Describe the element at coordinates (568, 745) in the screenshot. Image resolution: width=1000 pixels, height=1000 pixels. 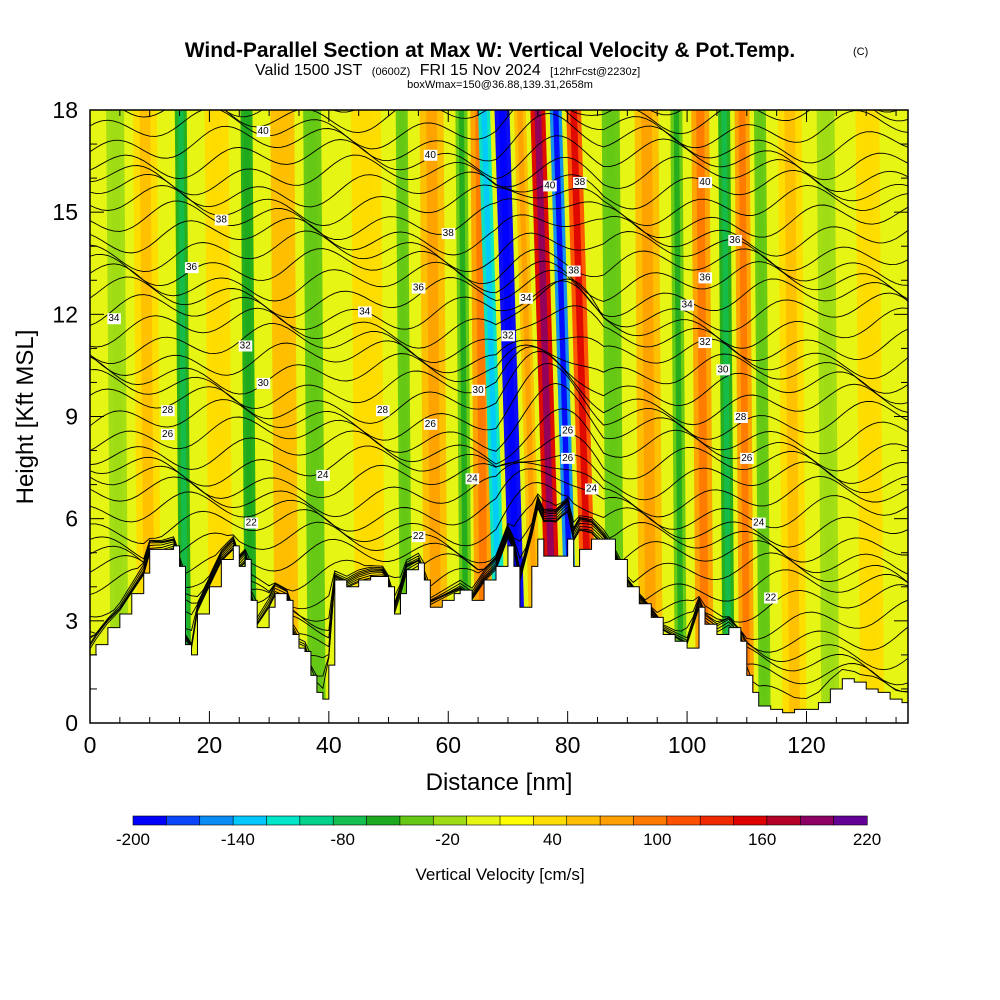
I see `x-tick-label: 80` at that location.